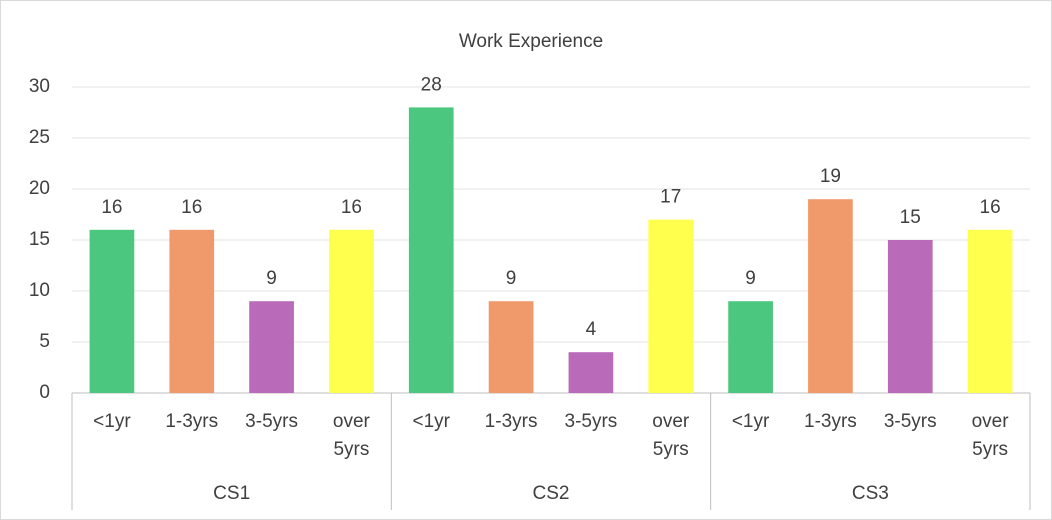  Describe the element at coordinates (670, 197) in the screenshot. I see `value-label: 17` at that location.